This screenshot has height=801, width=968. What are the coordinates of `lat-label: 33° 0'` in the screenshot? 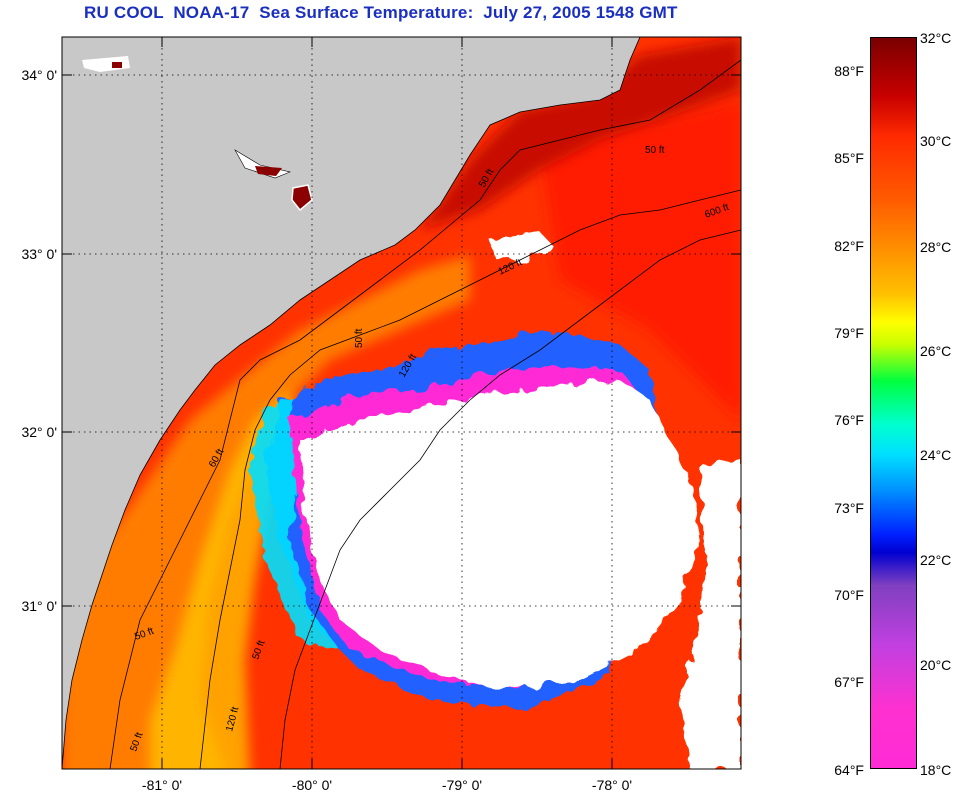 It's located at (39, 254).